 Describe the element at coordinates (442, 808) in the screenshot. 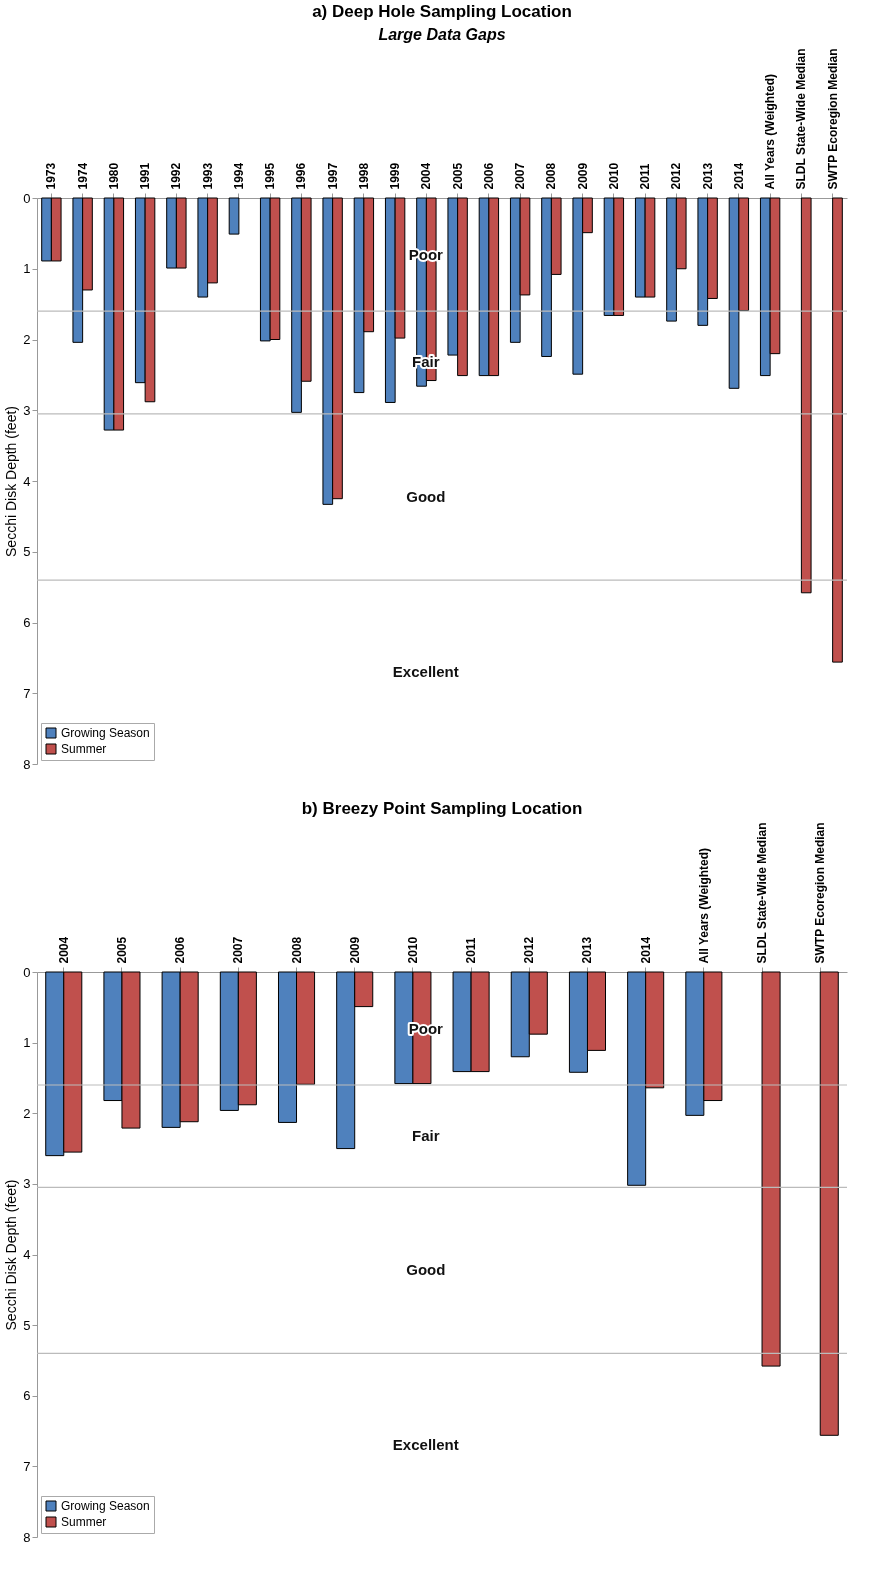

I see `chart-title: b) Breezy Point Sampling Location` at that location.